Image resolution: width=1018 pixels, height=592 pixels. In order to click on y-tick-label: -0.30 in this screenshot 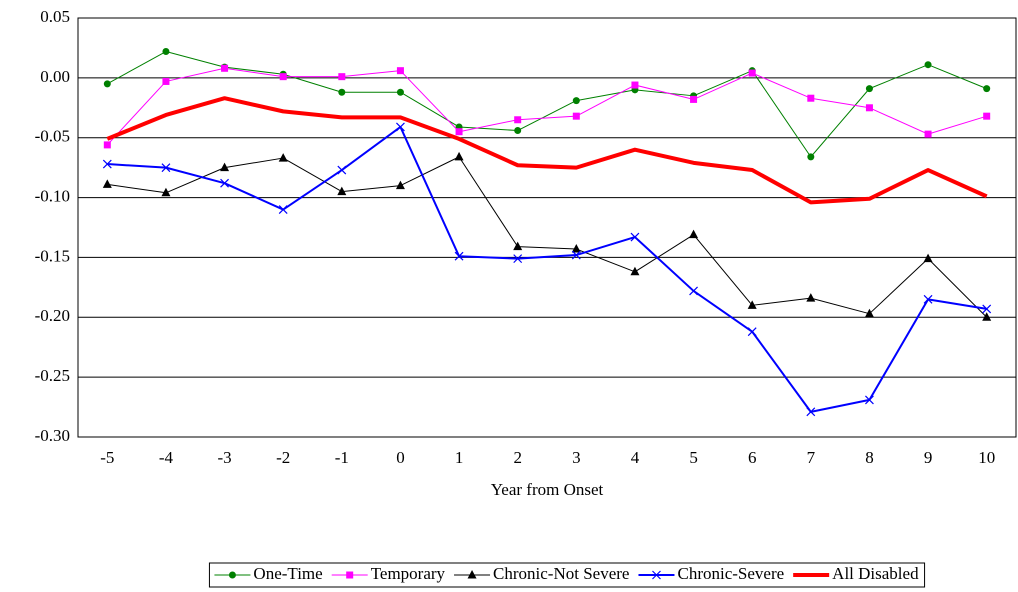, I will do `click(52, 435)`.